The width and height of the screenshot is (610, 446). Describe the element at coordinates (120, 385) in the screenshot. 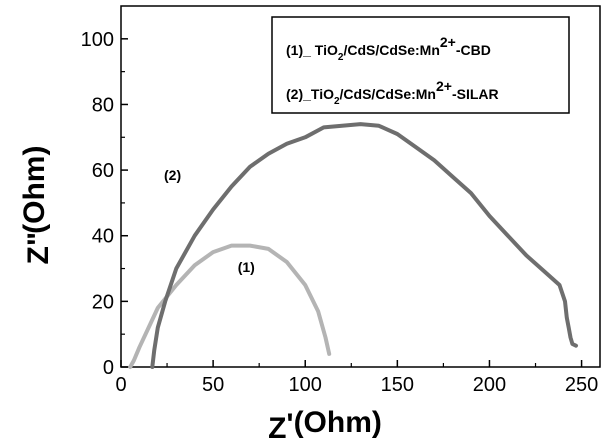

I see `x-tick-label: 0` at that location.